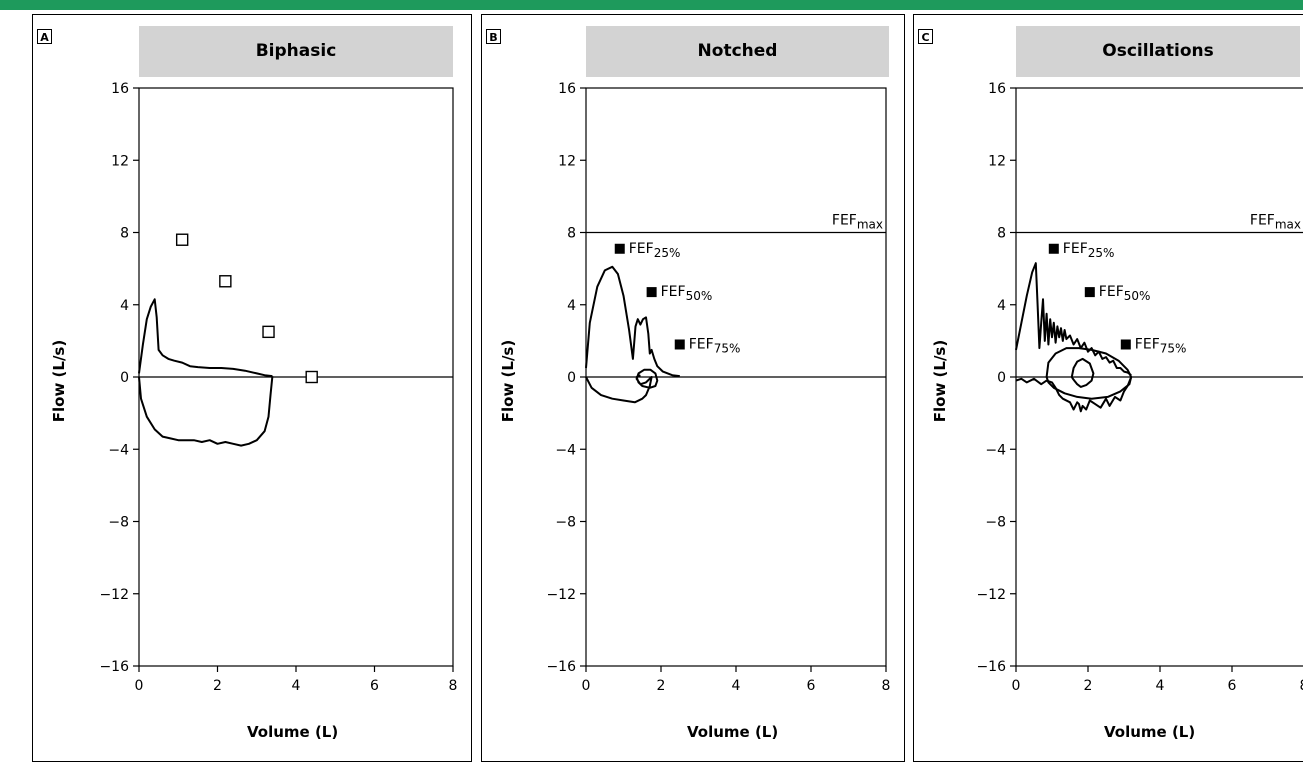 The width and height of the screenshot is (1303, 765). What do you see at coordinates (44, 36) in the screenshot?
I see `panel-letter: A` at bounding box center [44, 36].